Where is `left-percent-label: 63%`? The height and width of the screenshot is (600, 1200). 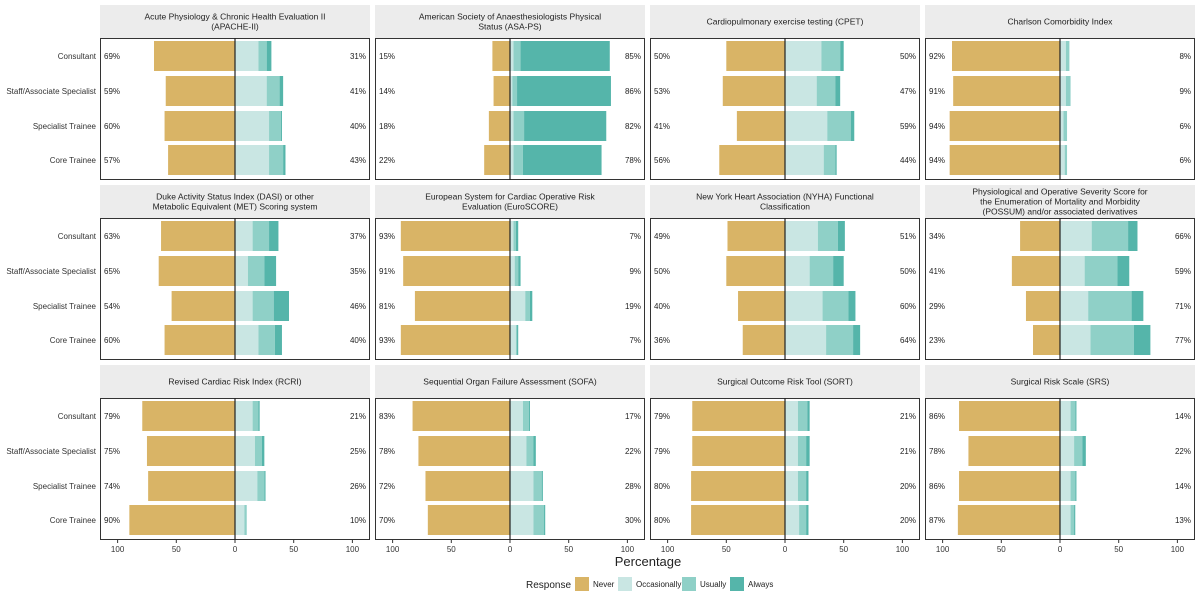
left-percent-label: 63% is located at coordinates (112, 236).